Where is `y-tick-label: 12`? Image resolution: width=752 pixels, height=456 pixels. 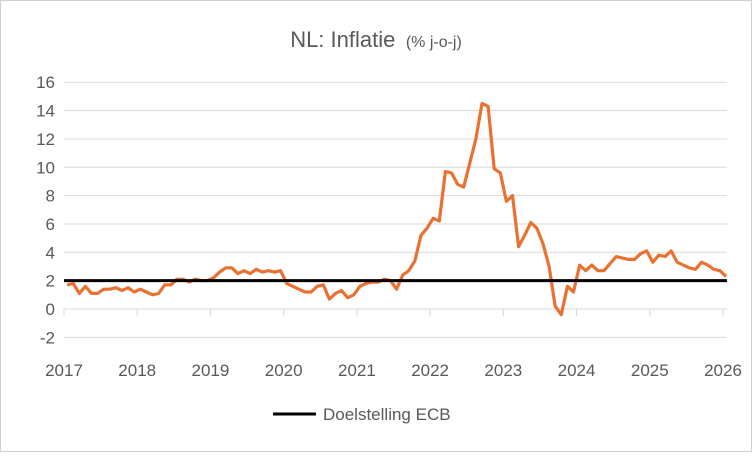 y-tick-label: 12 is located at coordinates (45, 139).